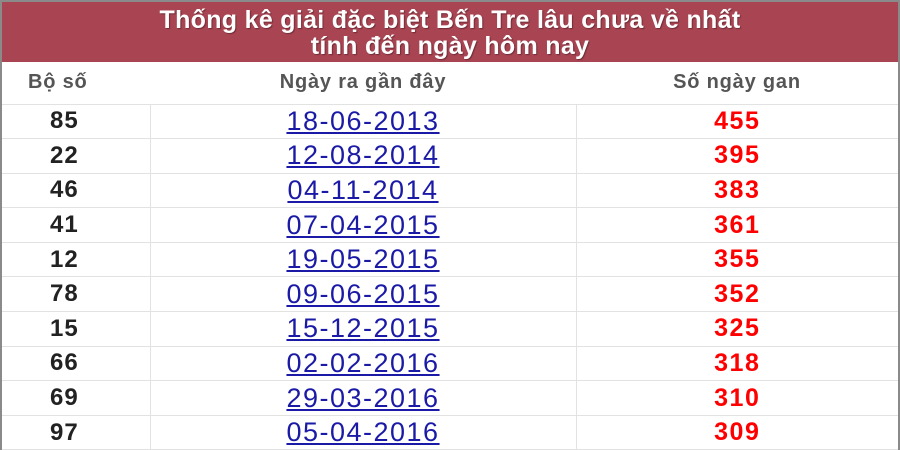  I want to click on table-row: 46 04-11-2014 383, so click(450, 191).